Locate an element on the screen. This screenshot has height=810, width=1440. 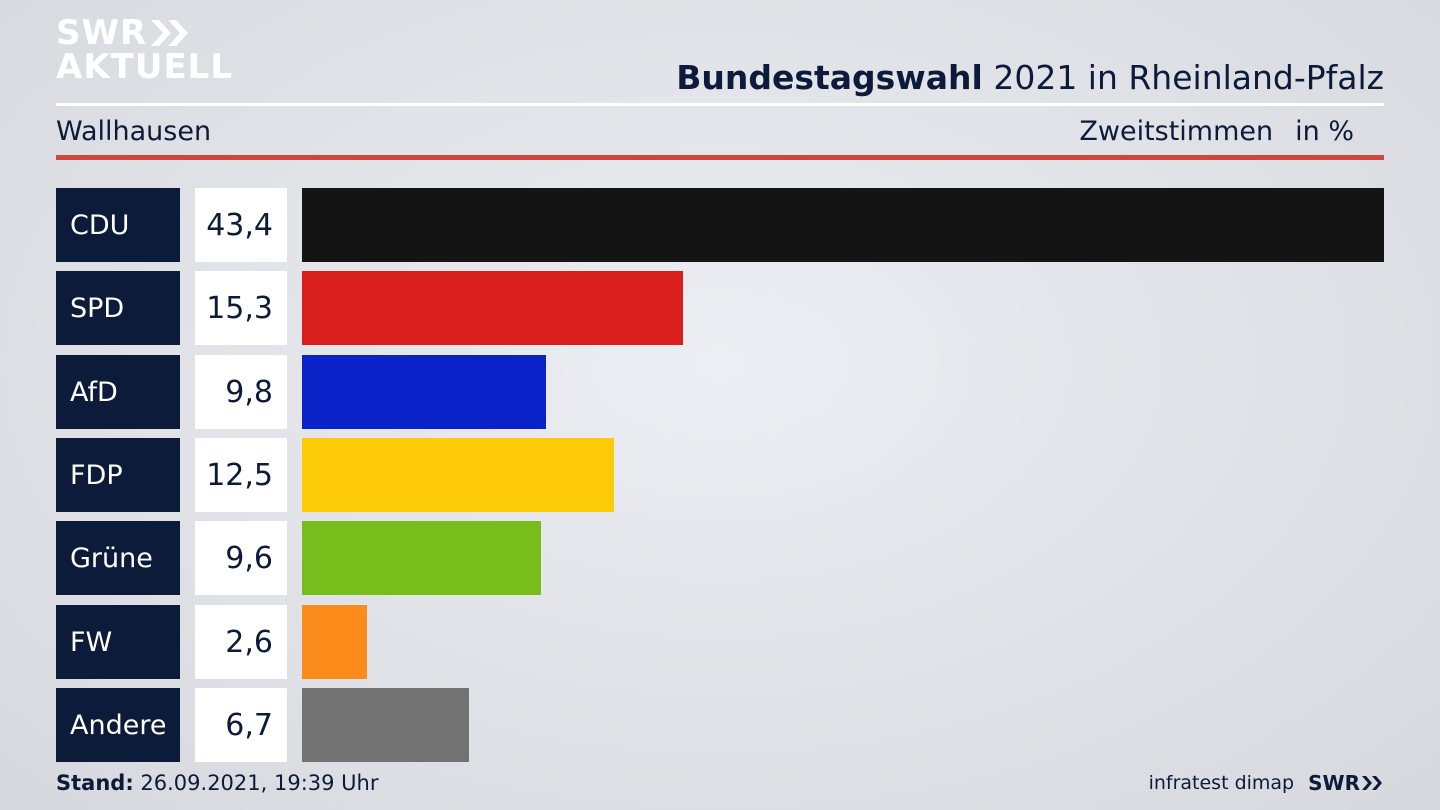
location-label: Wallhausen is located at coordinates (134, 131).